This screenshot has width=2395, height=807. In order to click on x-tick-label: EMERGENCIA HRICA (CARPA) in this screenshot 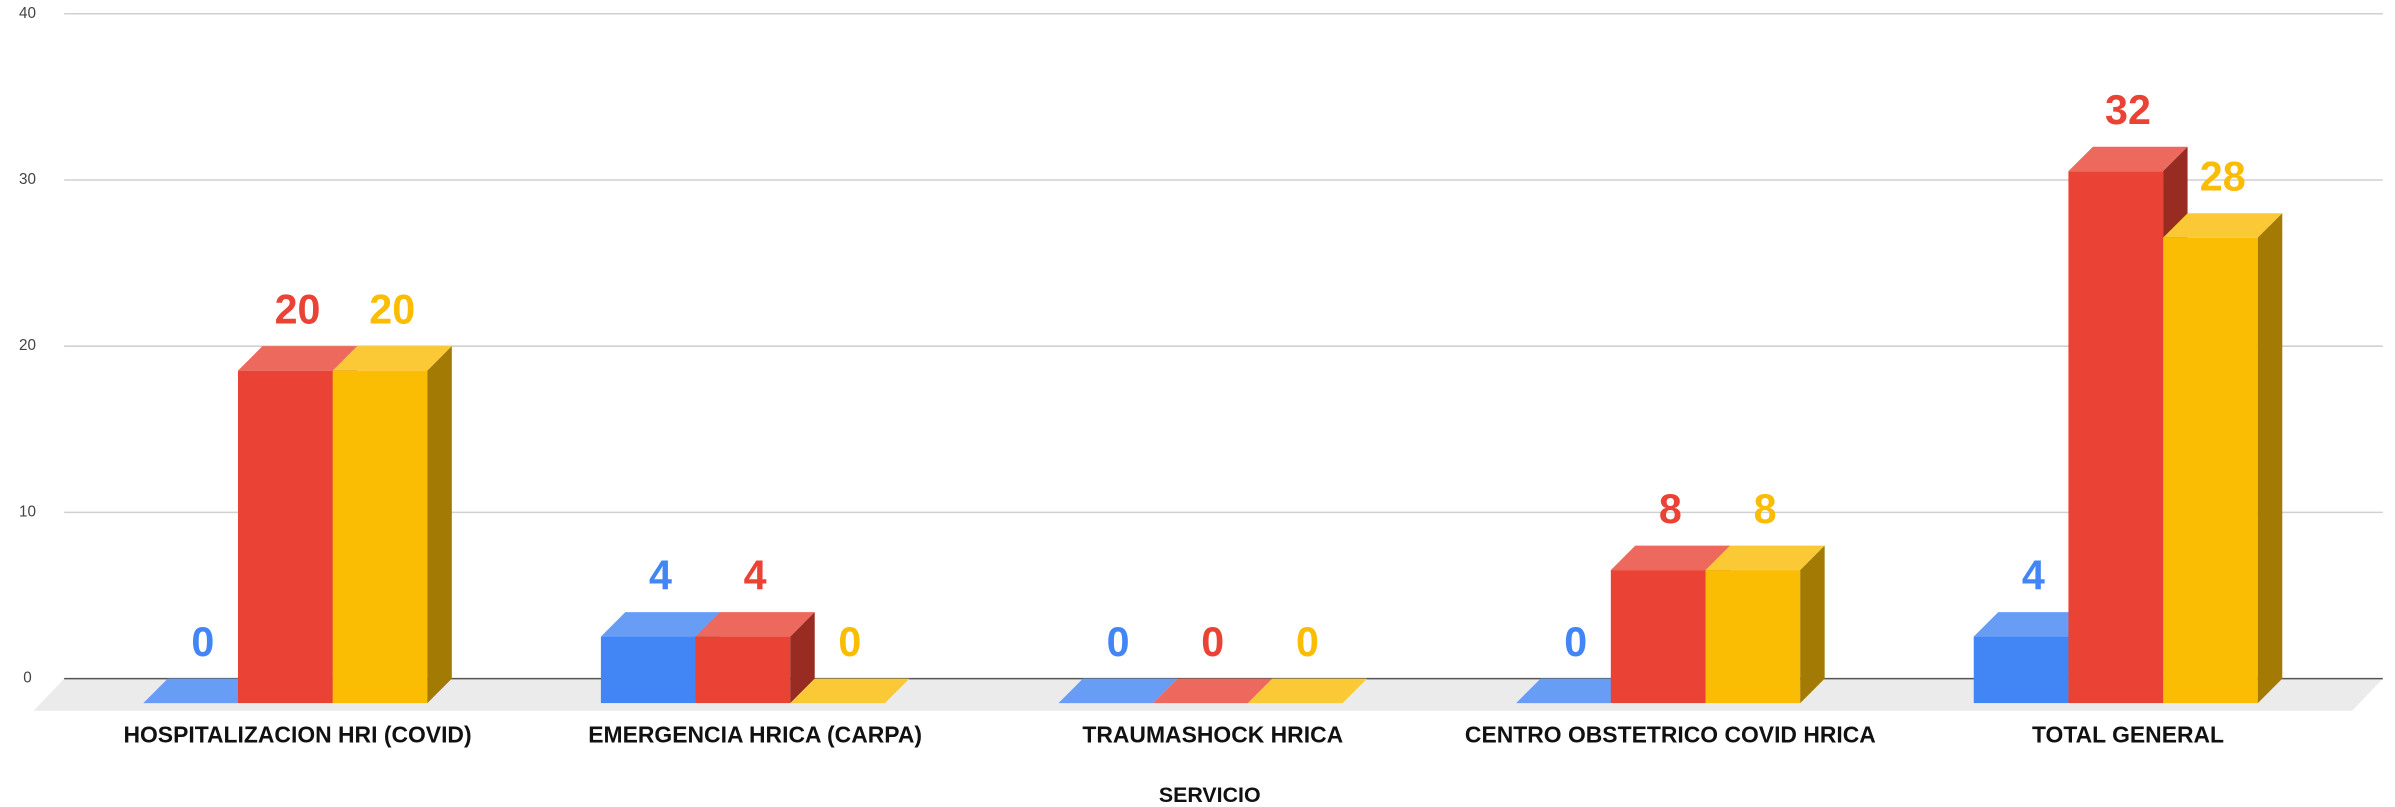, I will do `click(755, 735)`.